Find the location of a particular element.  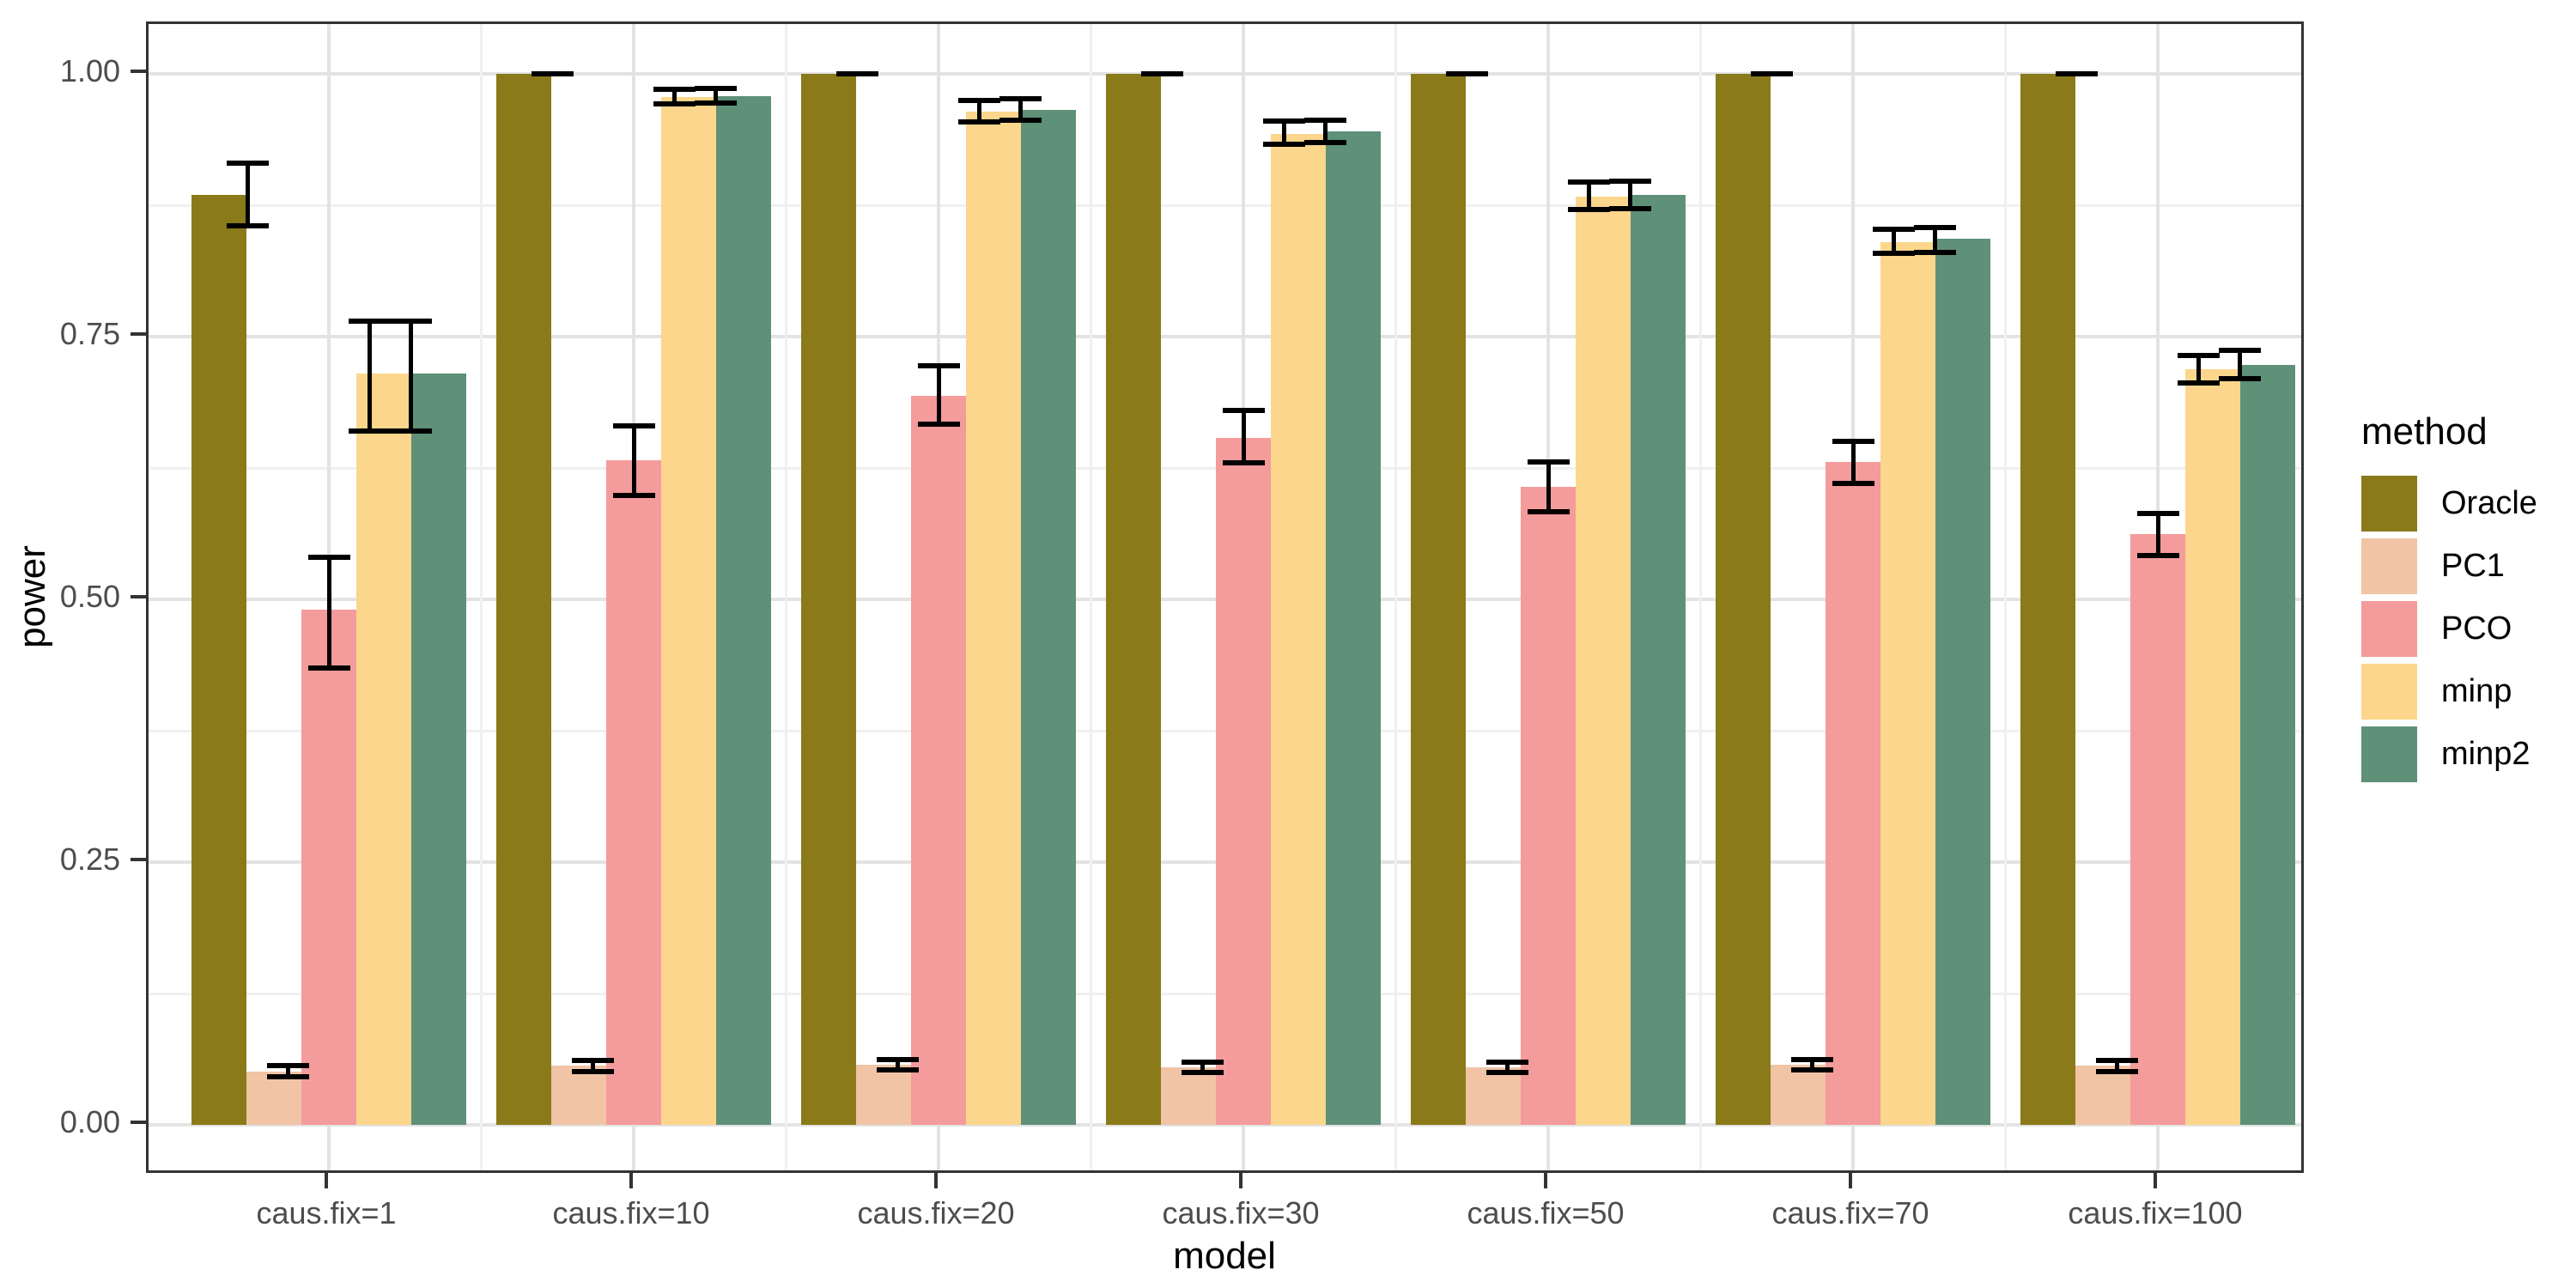

legend: method Oracle PC1 PCO minp minp2 is located at coordinates (2449, 599).